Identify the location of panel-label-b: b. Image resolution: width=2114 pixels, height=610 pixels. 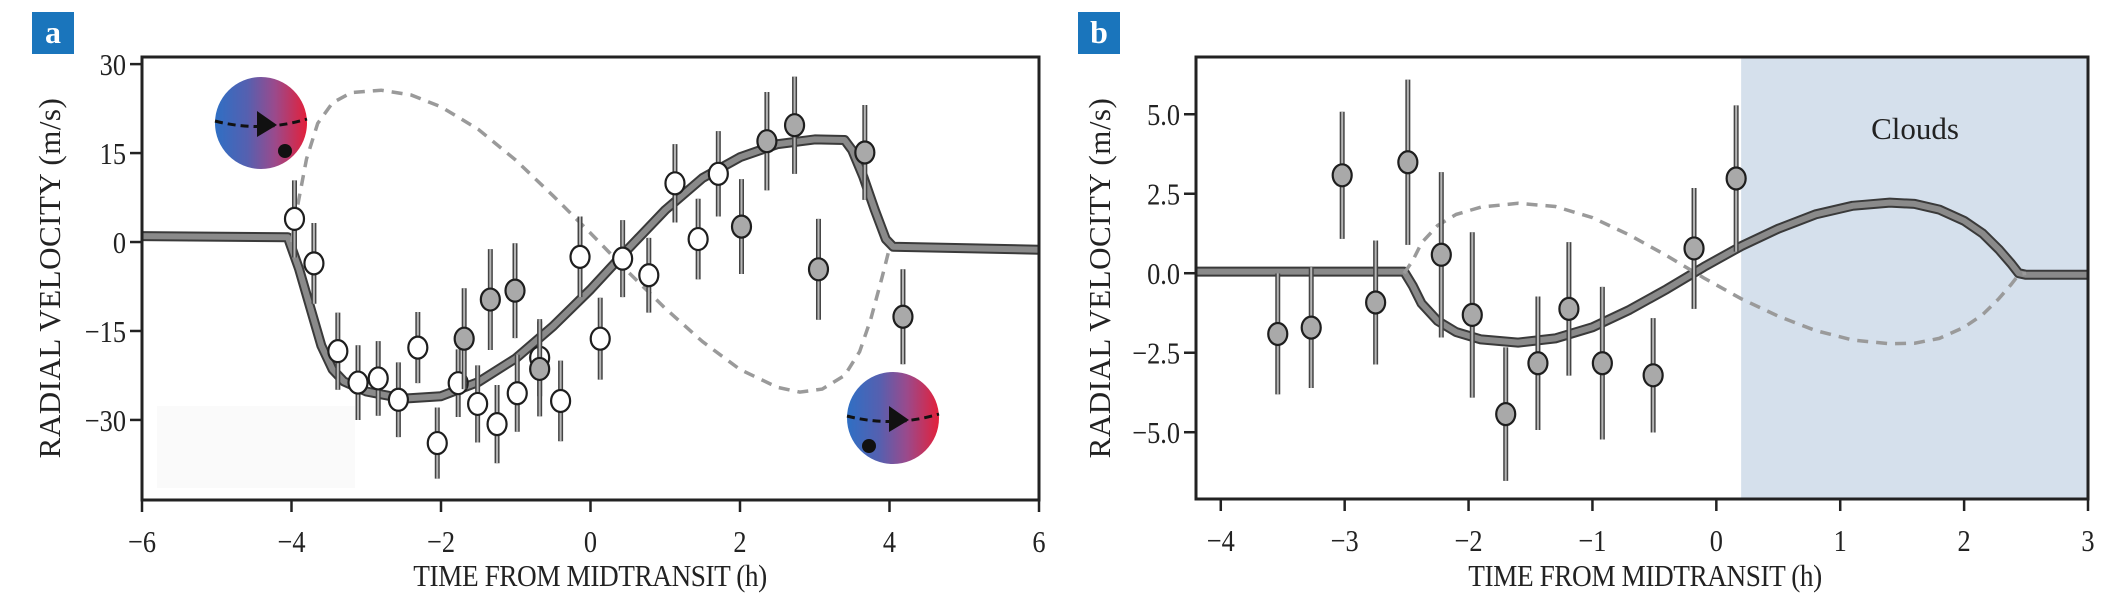
(1099, 33).